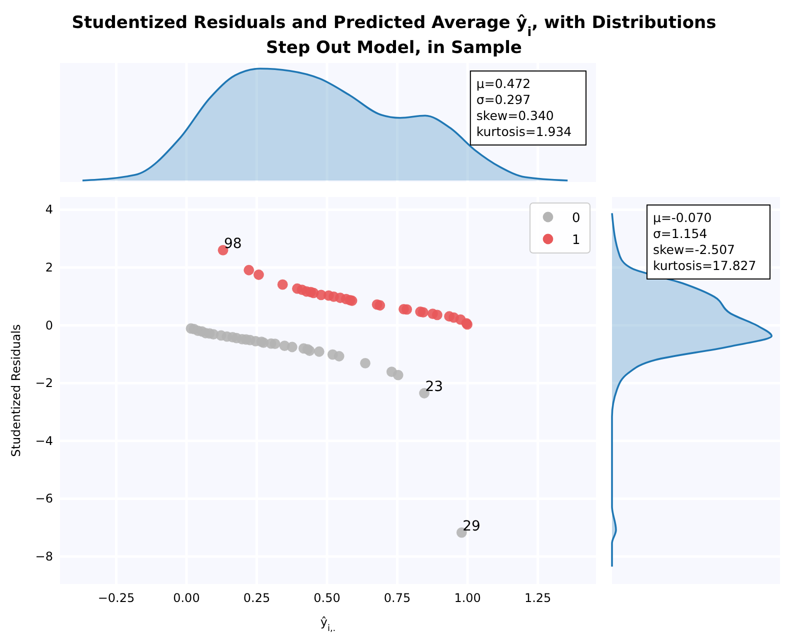  Describe the element at coordinates (44, 383) in the screenshot. I see `y-tick-label: −2` at that location.